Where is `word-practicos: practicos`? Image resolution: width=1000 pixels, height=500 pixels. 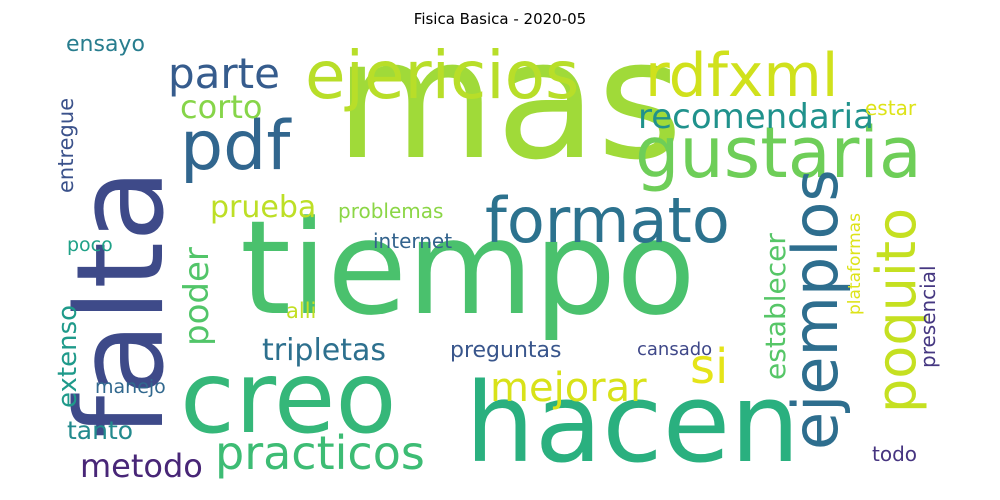 word-practicos: practicos is located at coordinates (320, 453).